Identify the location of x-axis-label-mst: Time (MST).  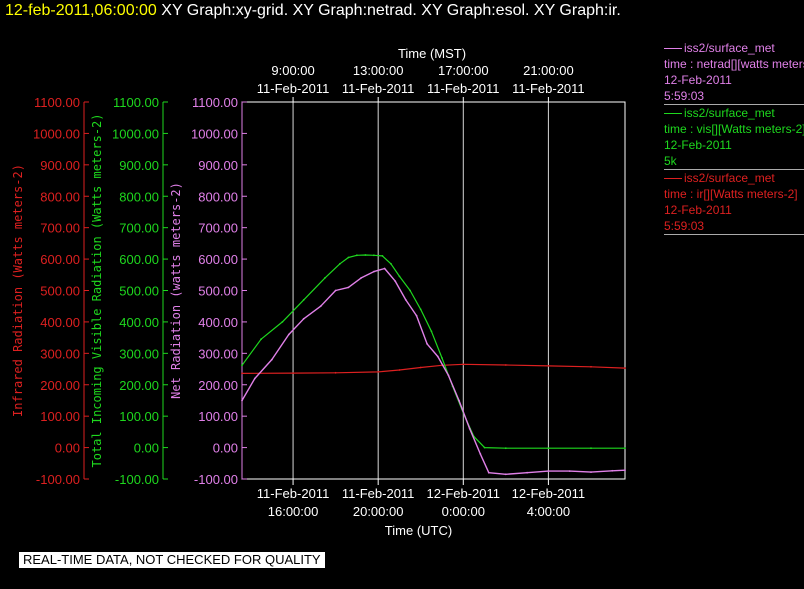
(432, 53).